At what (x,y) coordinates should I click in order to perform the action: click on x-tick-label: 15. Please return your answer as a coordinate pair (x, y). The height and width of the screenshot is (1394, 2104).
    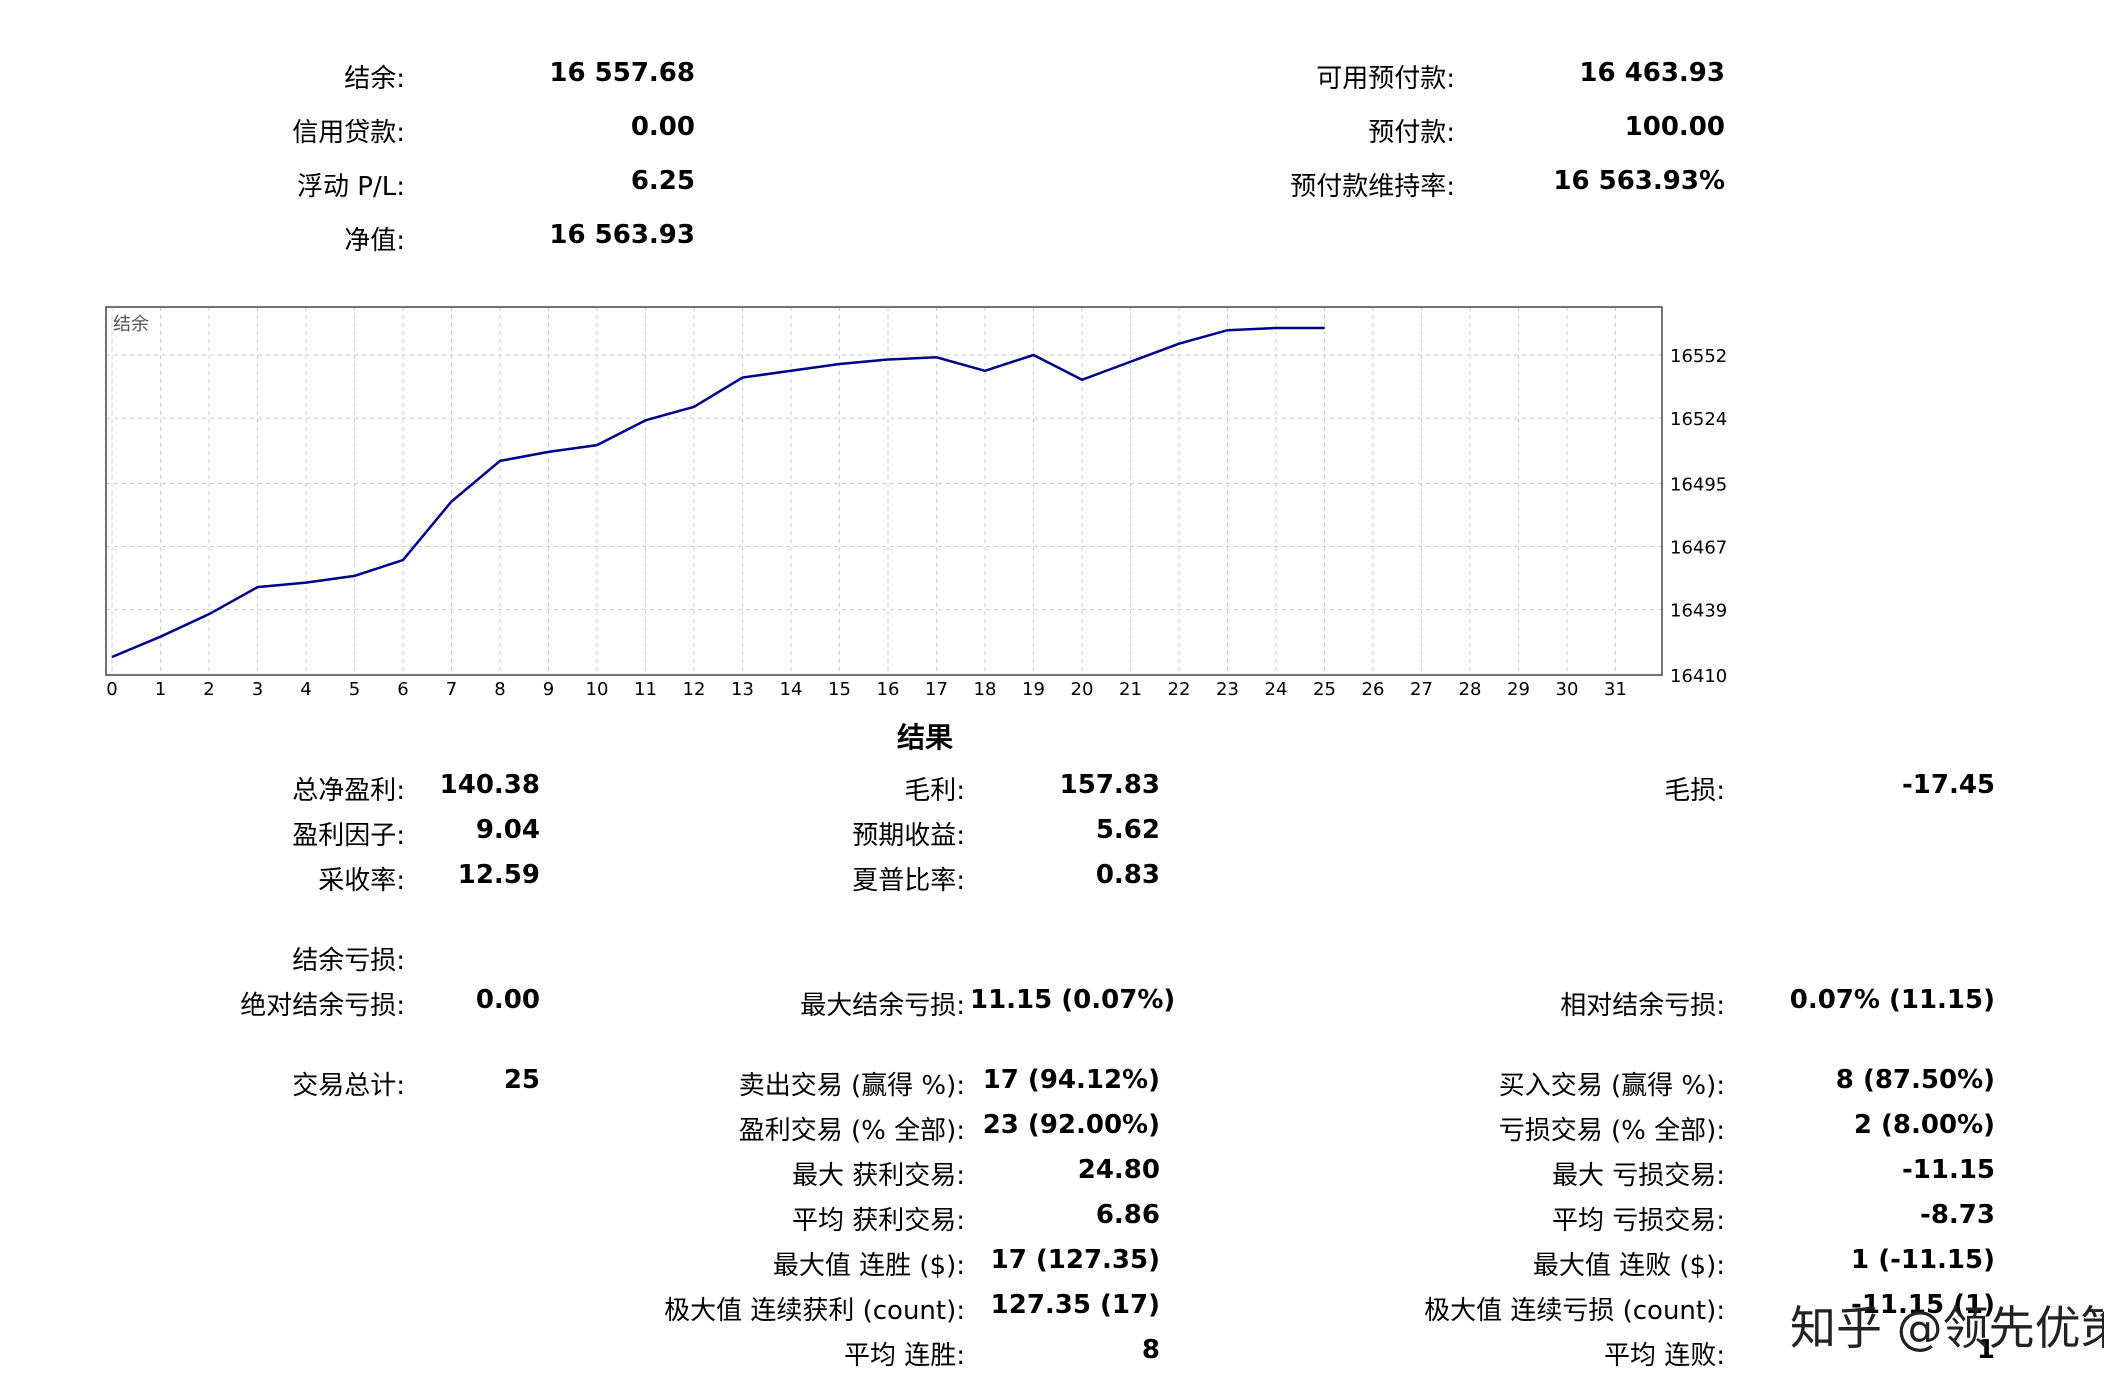
    Looking at the image, I should click on (839, 689).